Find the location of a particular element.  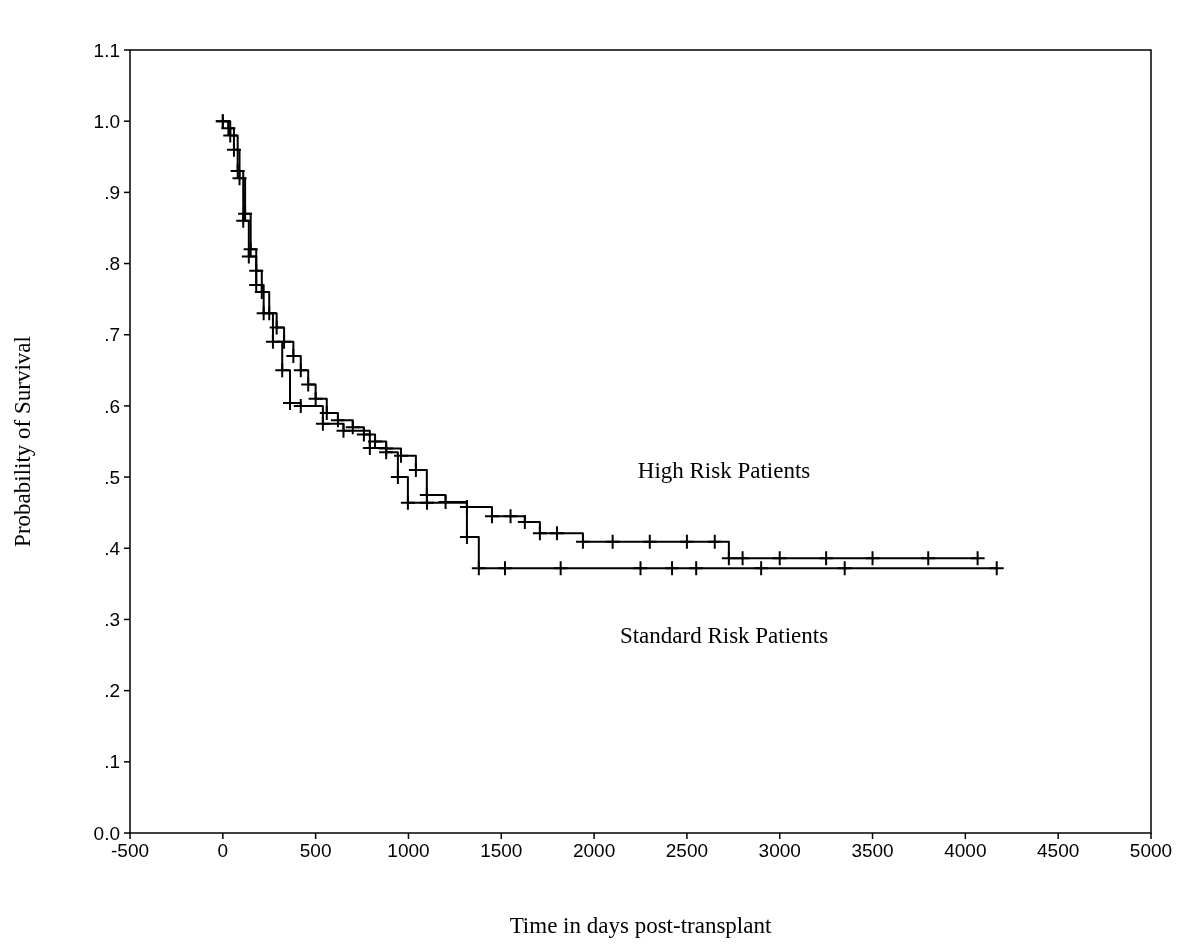

x-tick-label: 1500 is located at coordinates (501, 850).